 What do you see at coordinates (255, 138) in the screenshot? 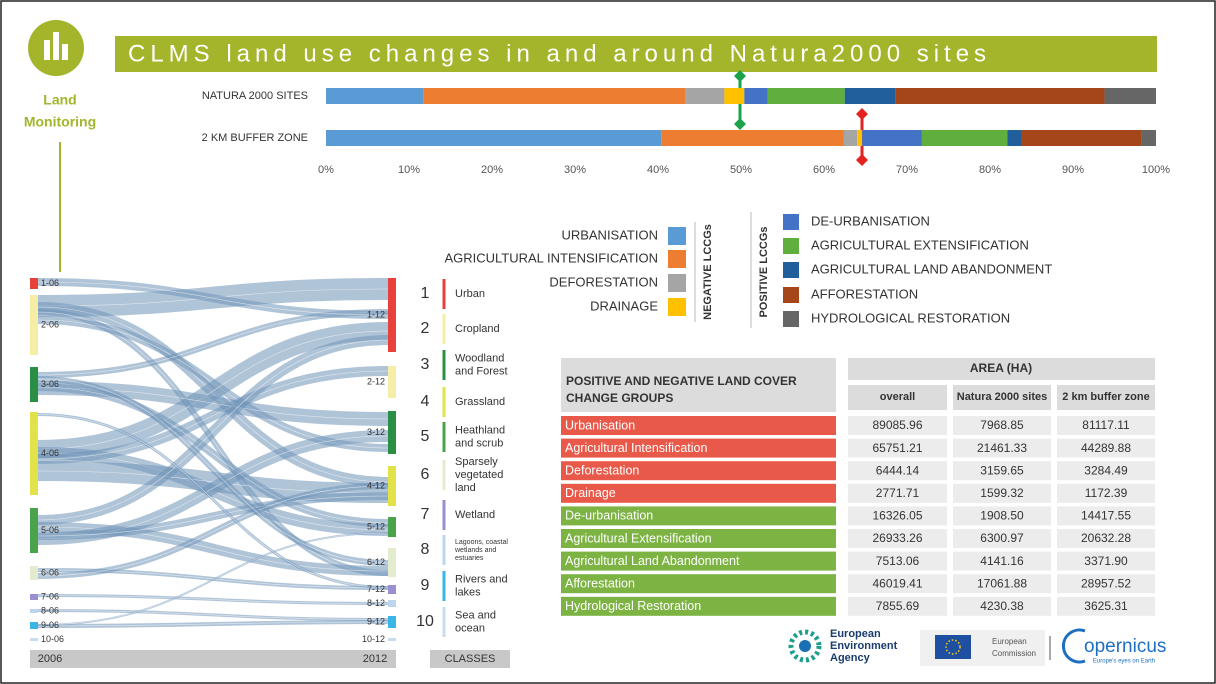
I see `category-label: 2 KM BUFFER ZONE` at bounding box center [255, 138].